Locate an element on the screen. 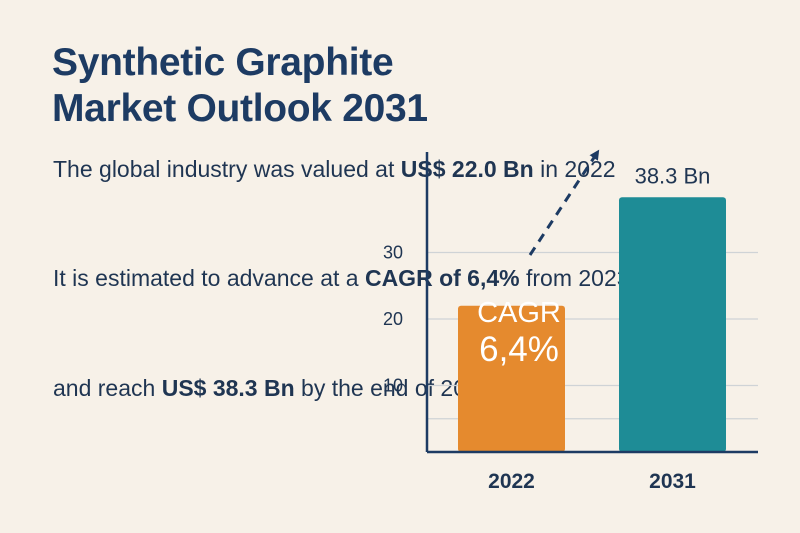  bar-2022 is located at coordinates (511, 378).